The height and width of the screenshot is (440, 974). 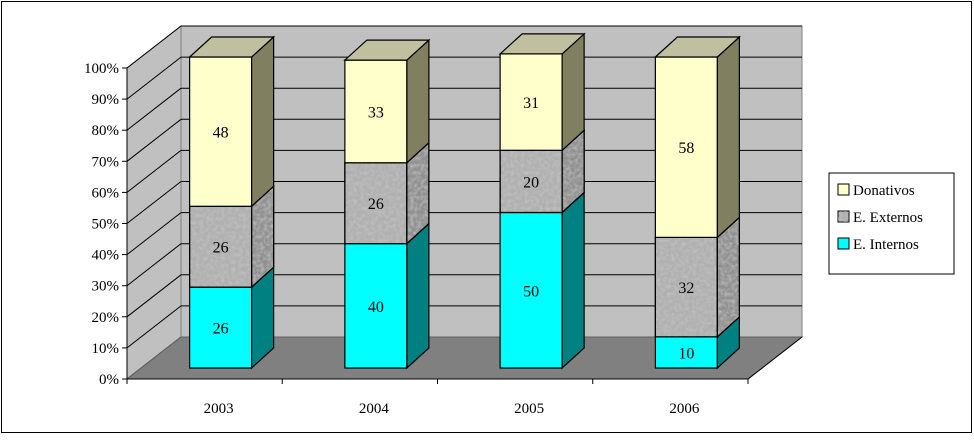 I want to click on bar-segment-donativos: 31, so click(x=542, y=92).